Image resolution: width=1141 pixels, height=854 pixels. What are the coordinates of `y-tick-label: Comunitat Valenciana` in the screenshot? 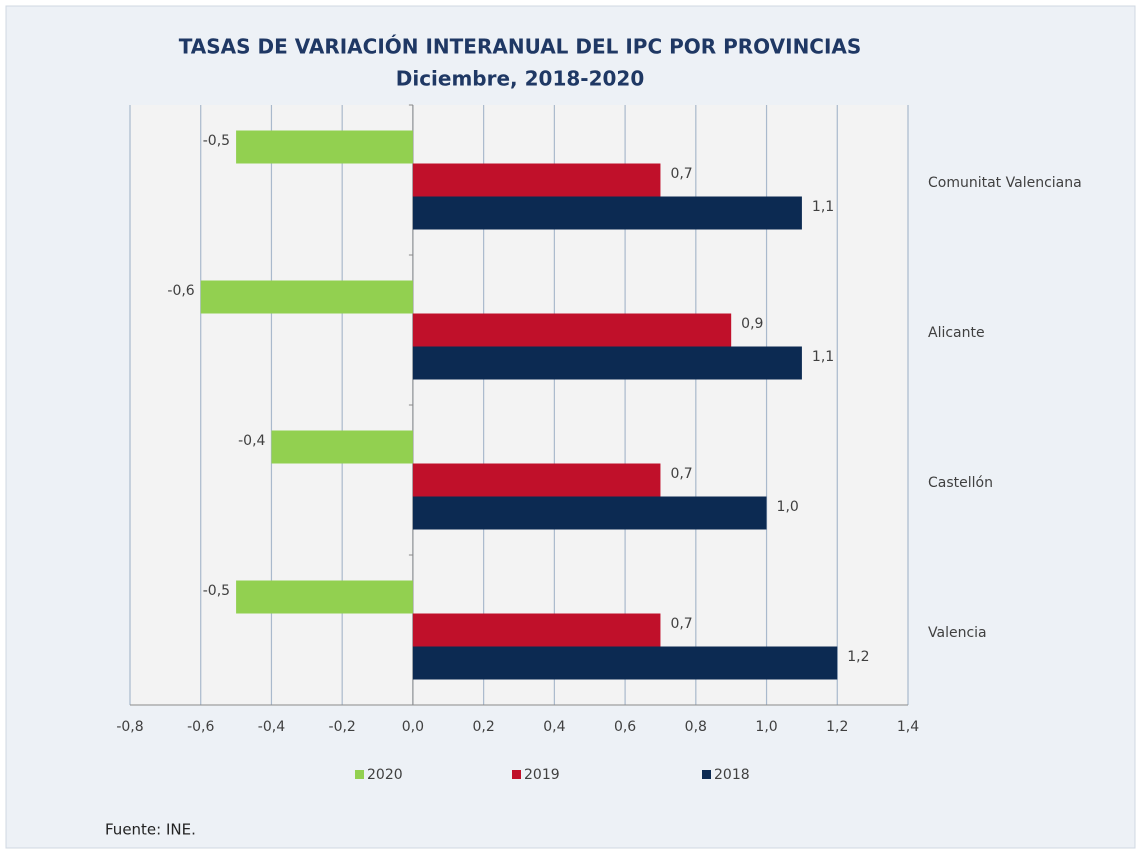 It's located at (1005, 183).